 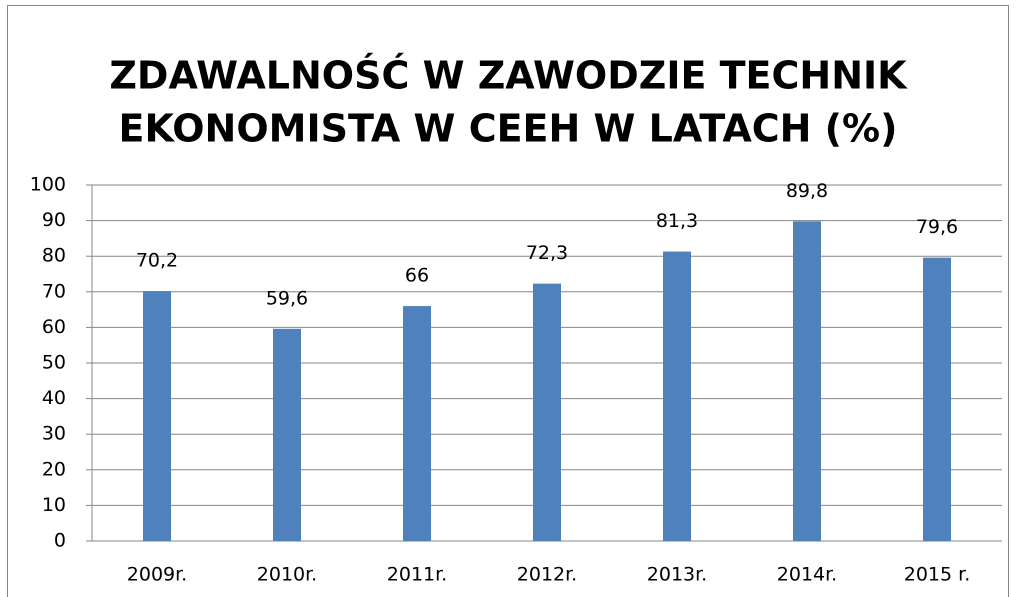 What do you see at coordinates (508, 76) in the screenshot?
I see `chart-title: ZDAWALNOŚĆ W ZAWODZIE TECHNIK` at bounding box center [508, 76].